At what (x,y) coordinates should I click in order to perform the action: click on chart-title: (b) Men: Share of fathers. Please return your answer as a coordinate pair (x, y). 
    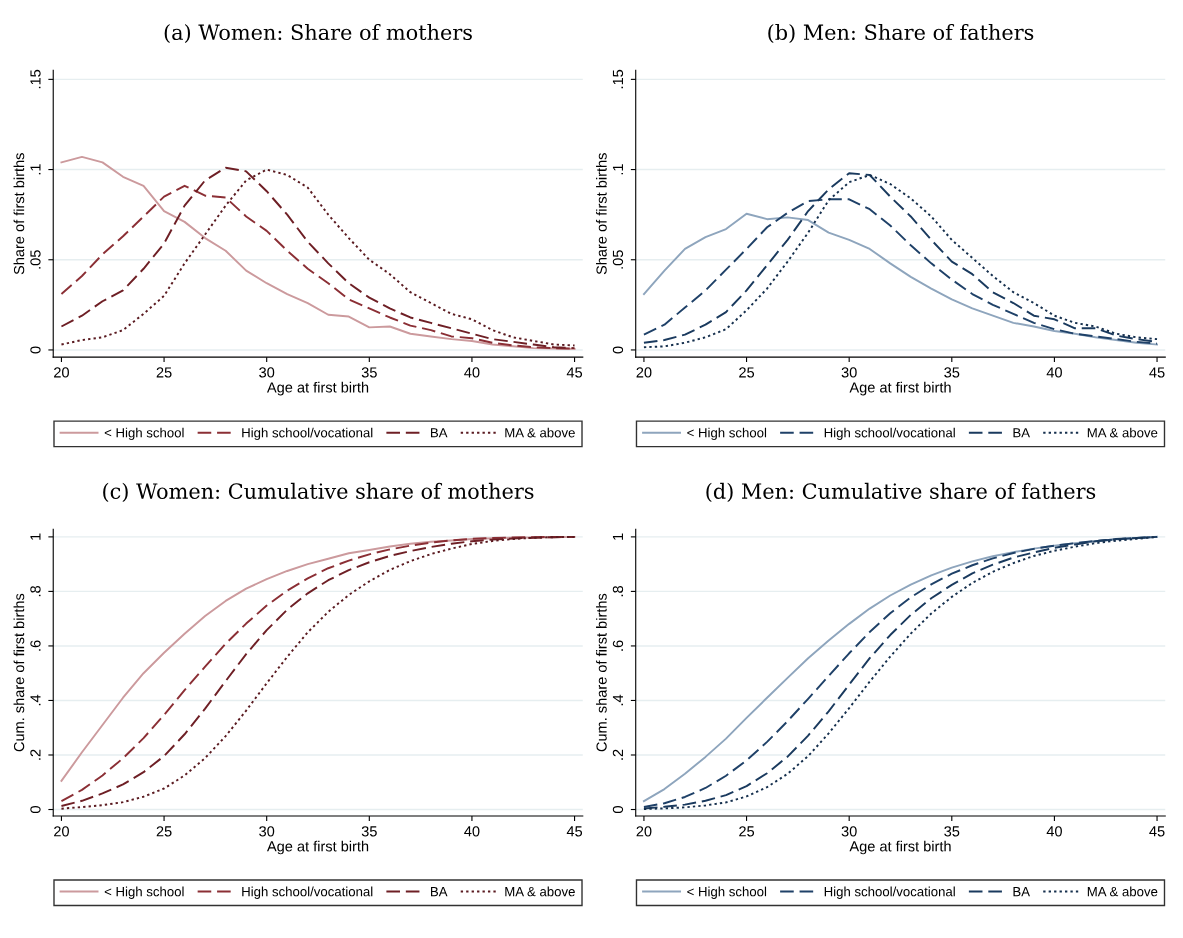
    Looking at the image, I should click on (901, 33).